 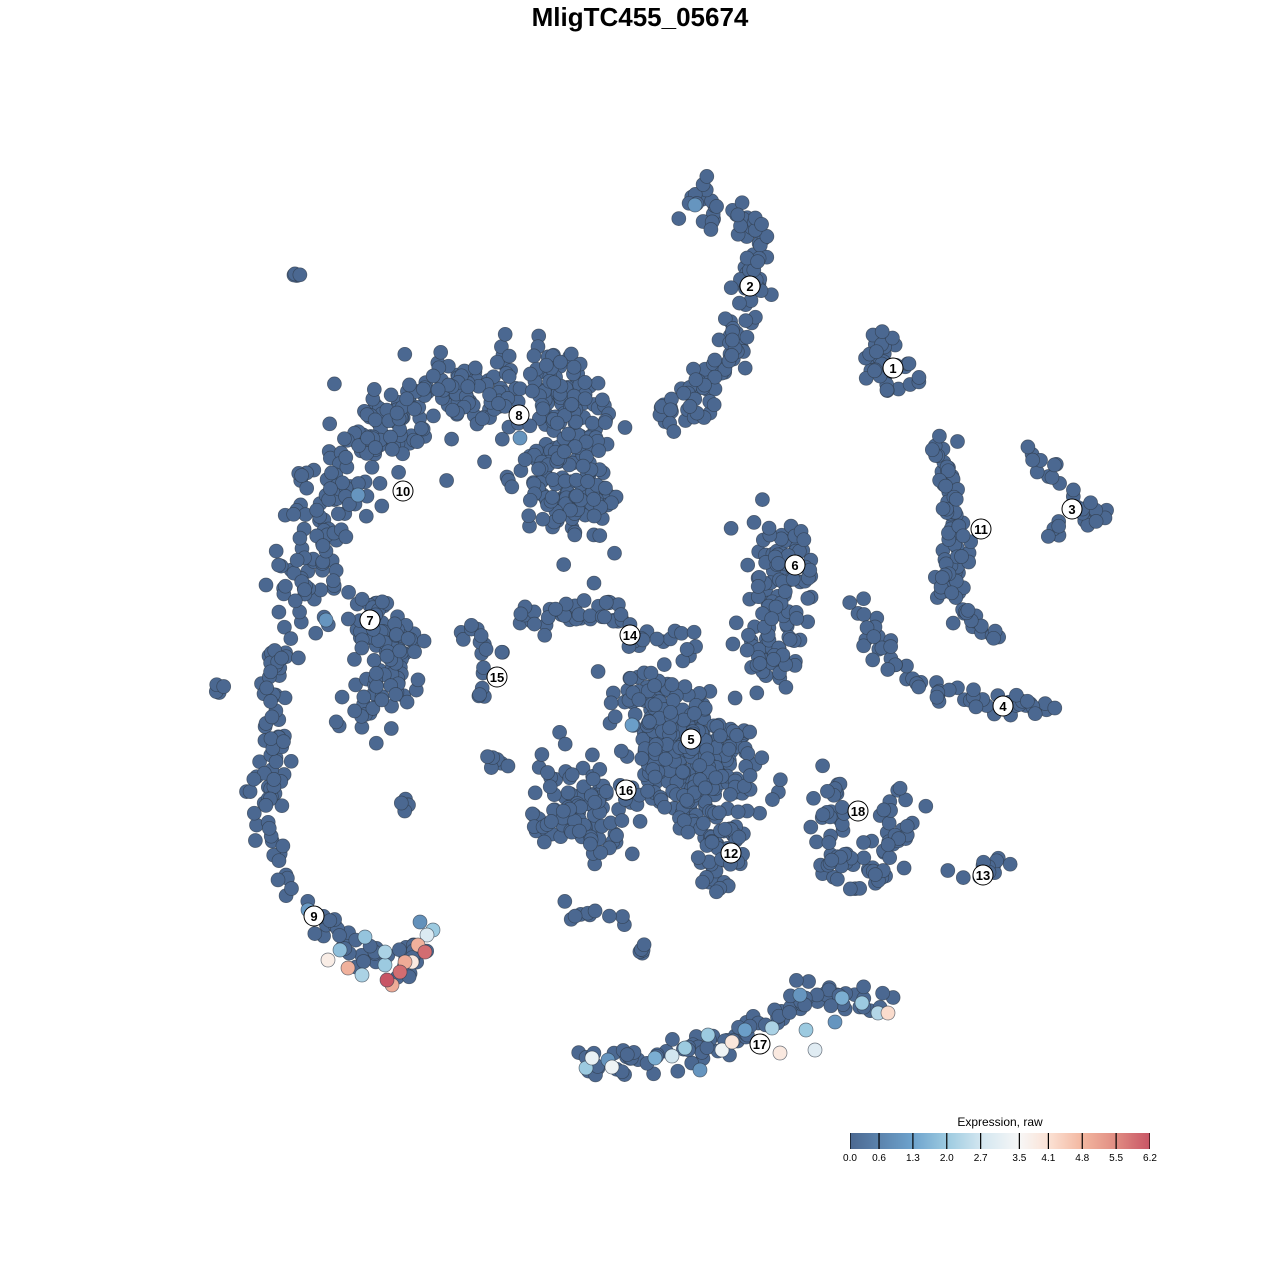 I want to click on cluster-label-5: 5, so click(x=691, y=739).